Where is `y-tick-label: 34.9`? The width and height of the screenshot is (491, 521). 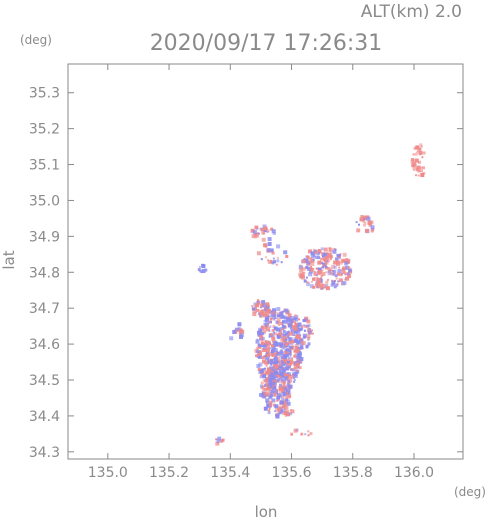 y-tick-label: 34.9 is located at coordinates (44, 237).